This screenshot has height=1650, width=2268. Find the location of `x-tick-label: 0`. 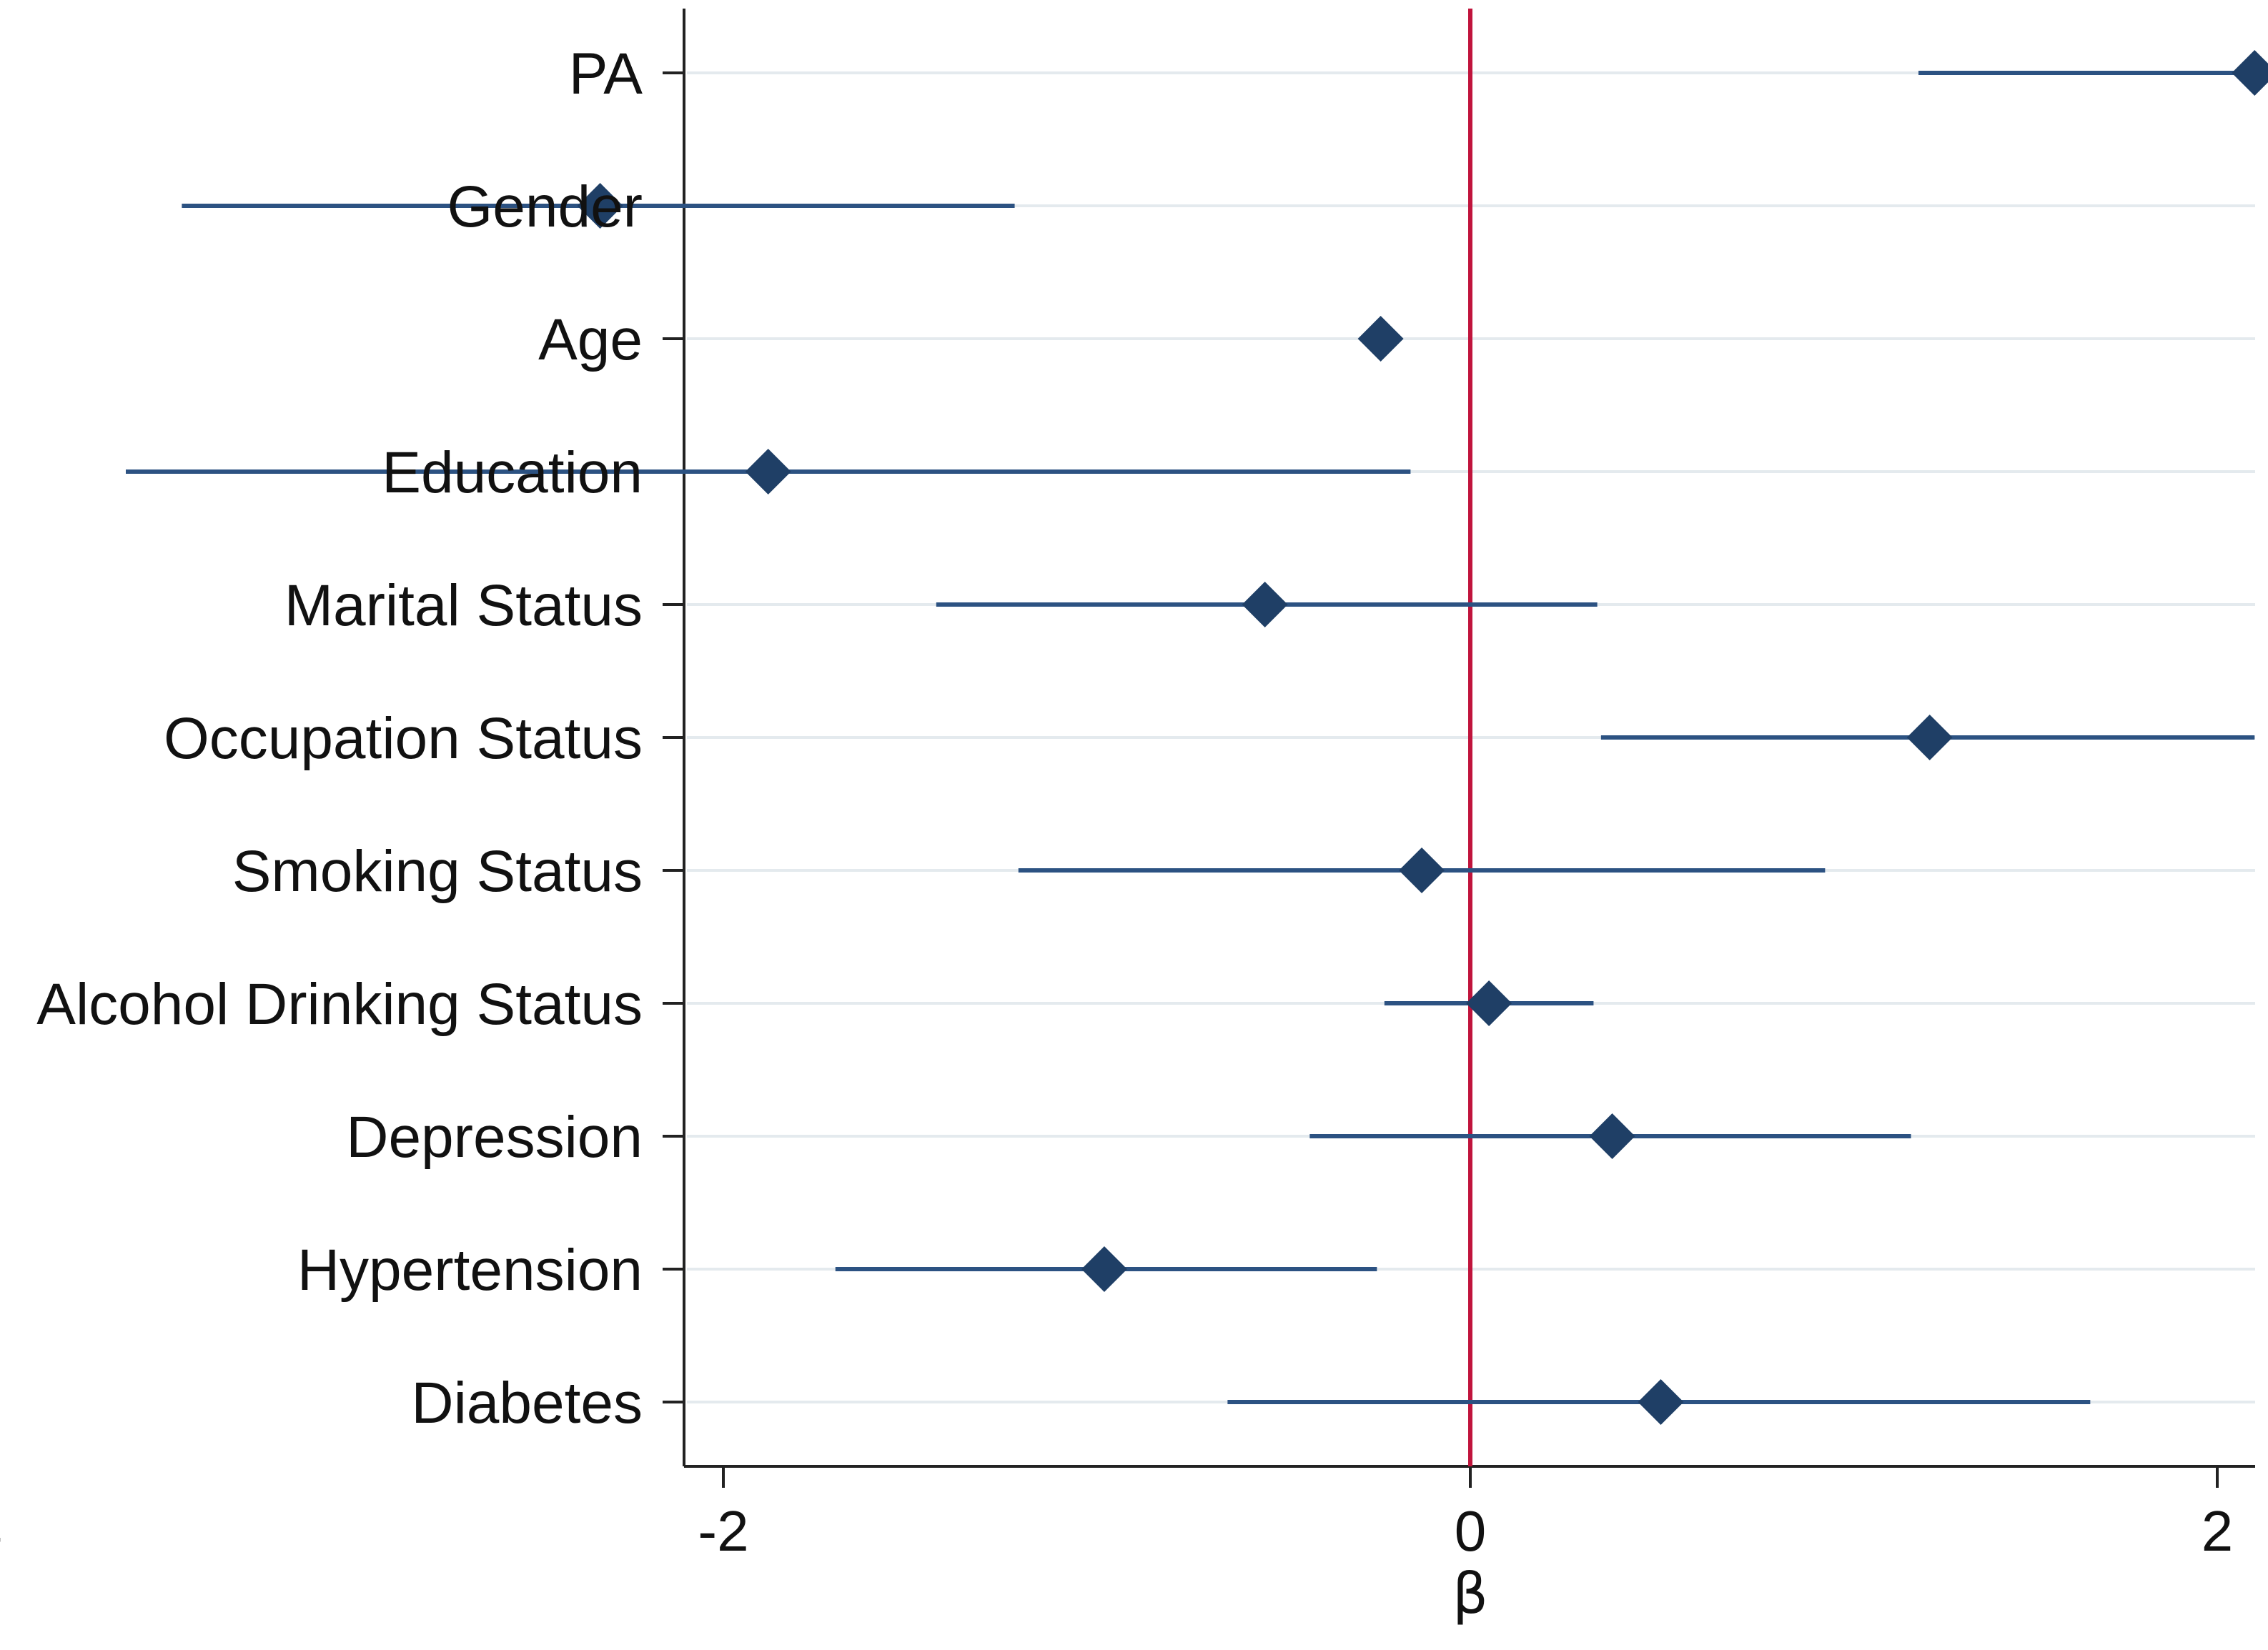

x-tick-label: 0 is located at coordinates (1471, 1531).